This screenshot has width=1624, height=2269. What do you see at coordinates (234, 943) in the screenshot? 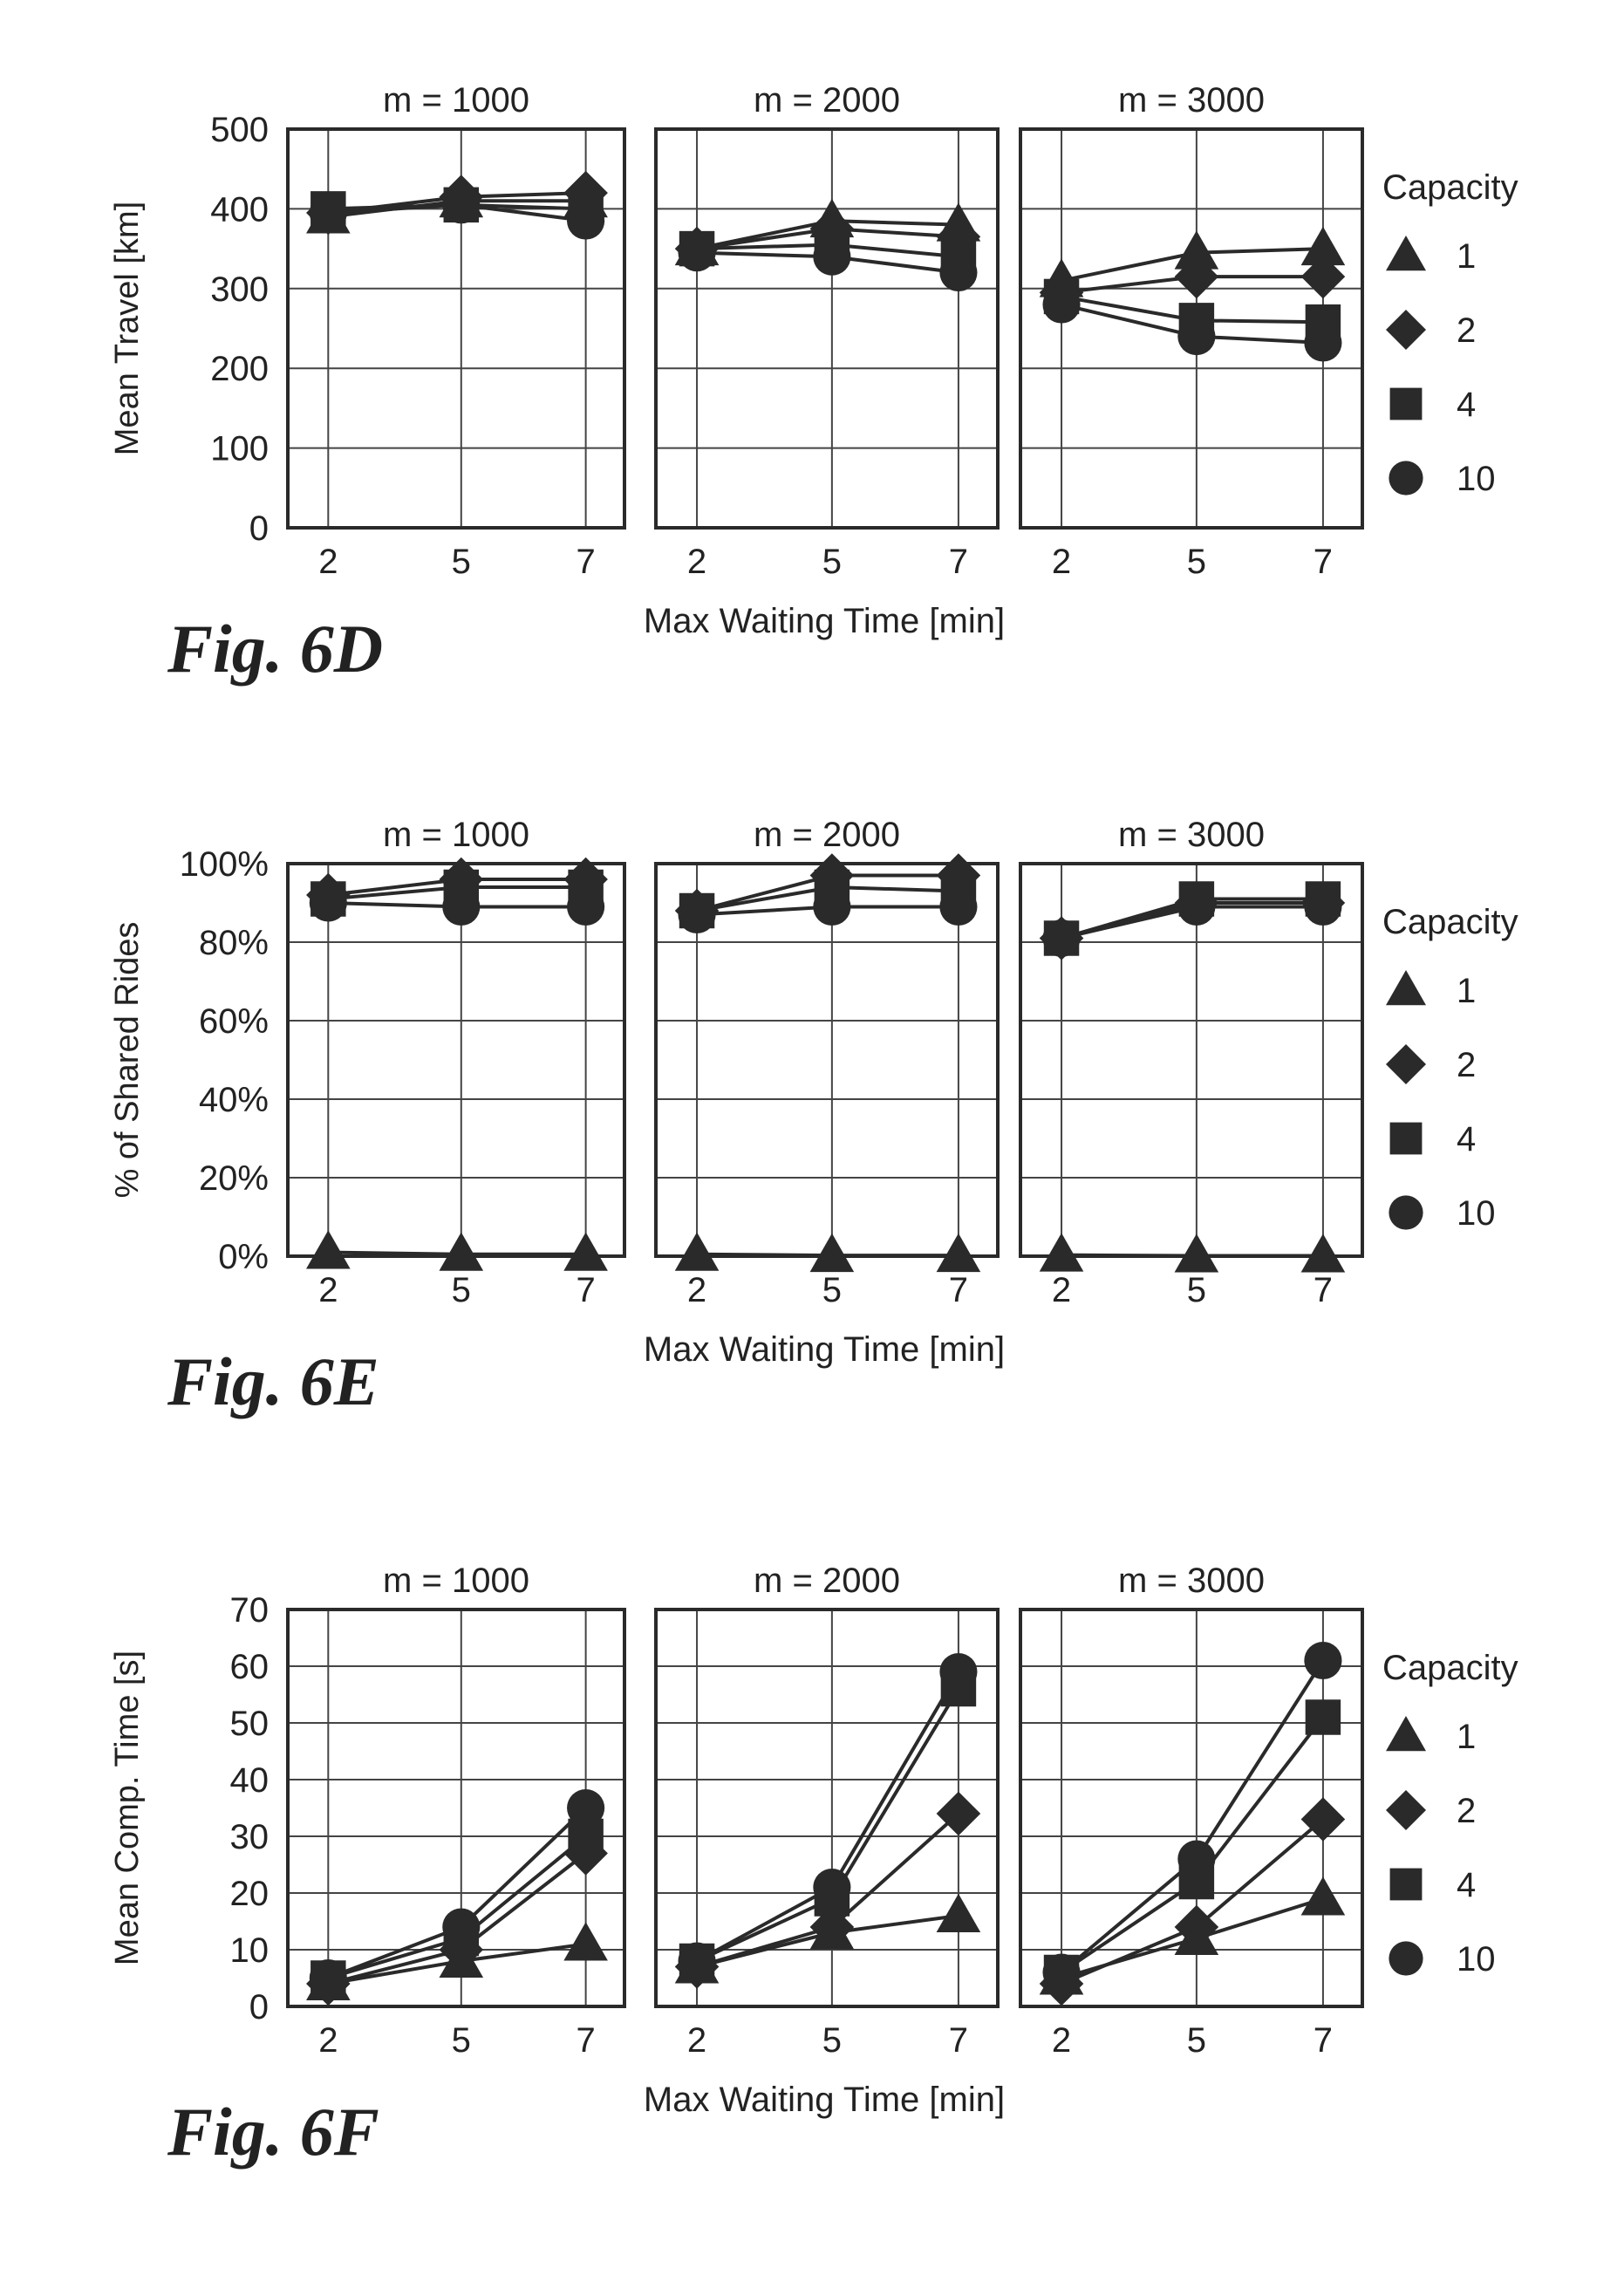
I see `y-tick-label: 80%` at bounding box center [234, 943].